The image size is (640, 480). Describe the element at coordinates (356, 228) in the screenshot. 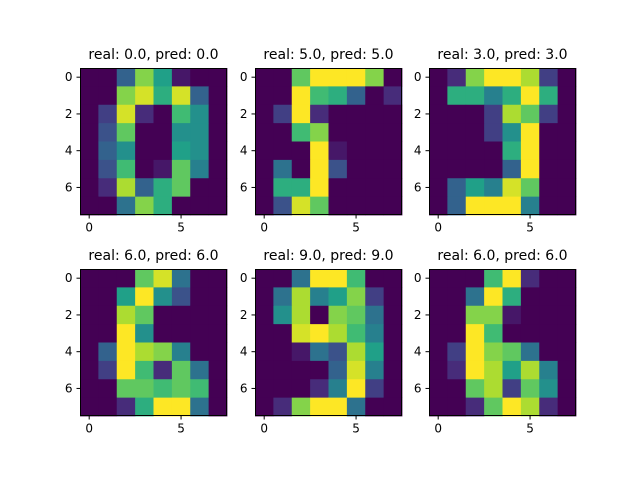

I see `x-tick-label: 5` at that location.